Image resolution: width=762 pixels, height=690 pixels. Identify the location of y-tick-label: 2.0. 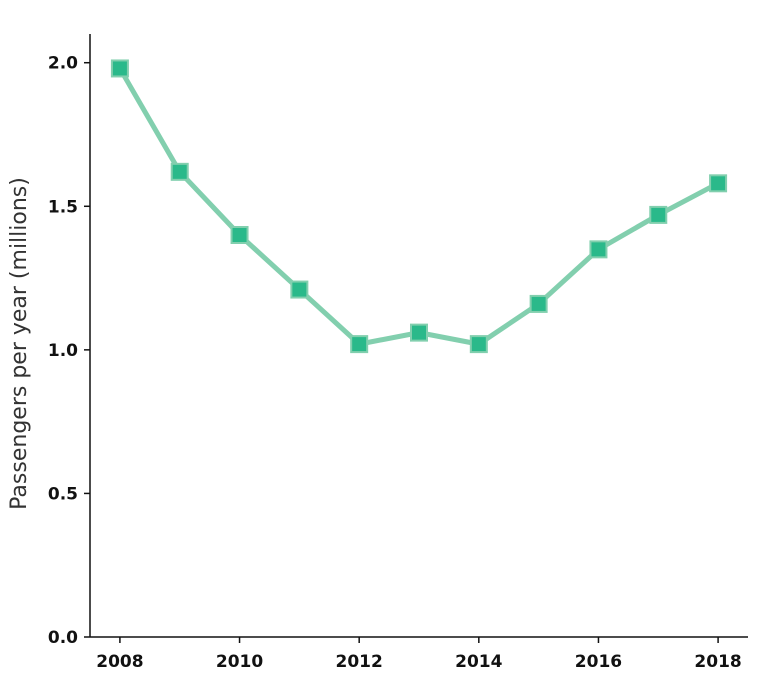
(63, 64).